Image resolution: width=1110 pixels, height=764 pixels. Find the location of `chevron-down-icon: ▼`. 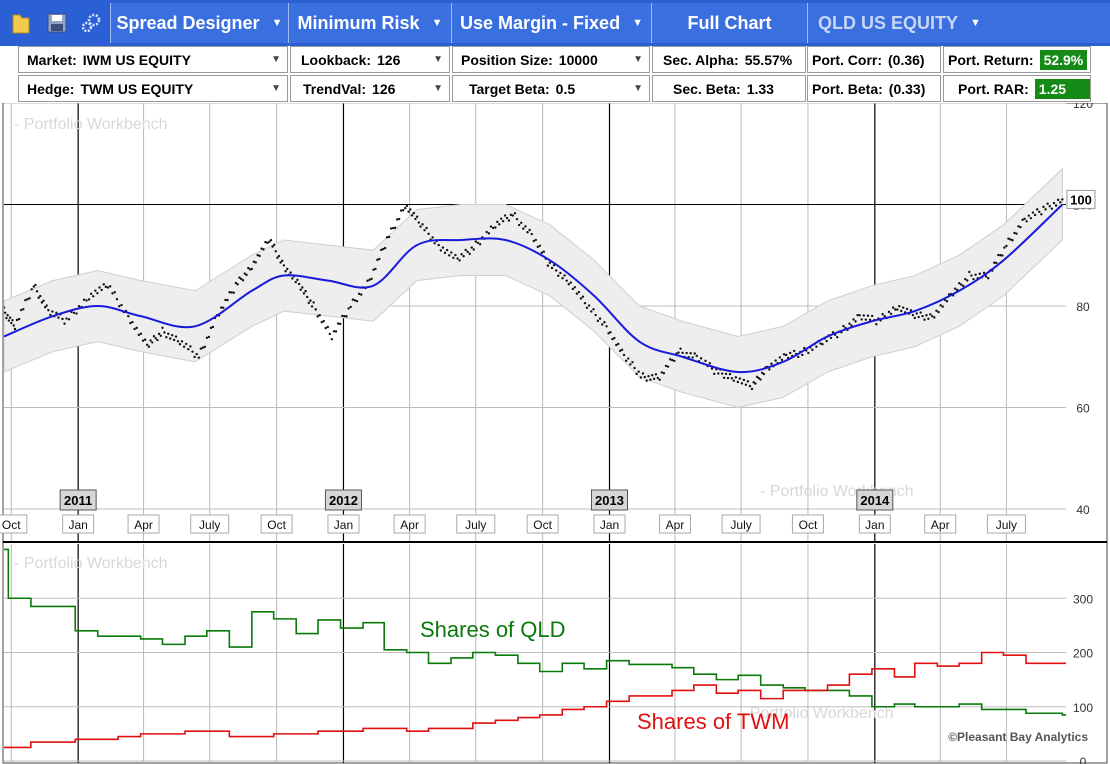

chevron-down-icon: ▼ is located at coordinates (438, 88).